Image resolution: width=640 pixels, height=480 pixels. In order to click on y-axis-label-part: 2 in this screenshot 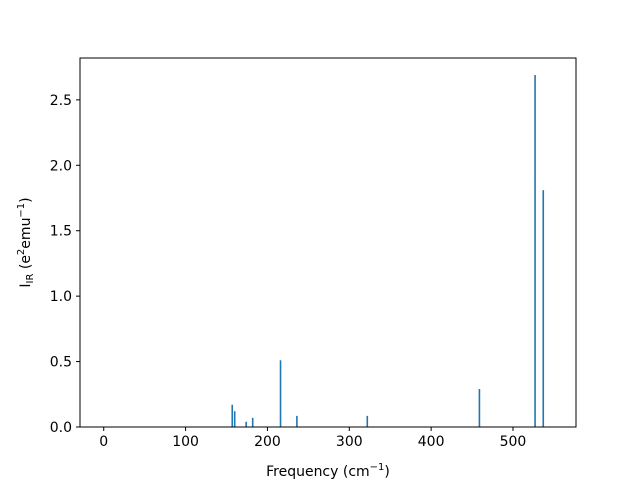, I will do `click(21, 252)`.